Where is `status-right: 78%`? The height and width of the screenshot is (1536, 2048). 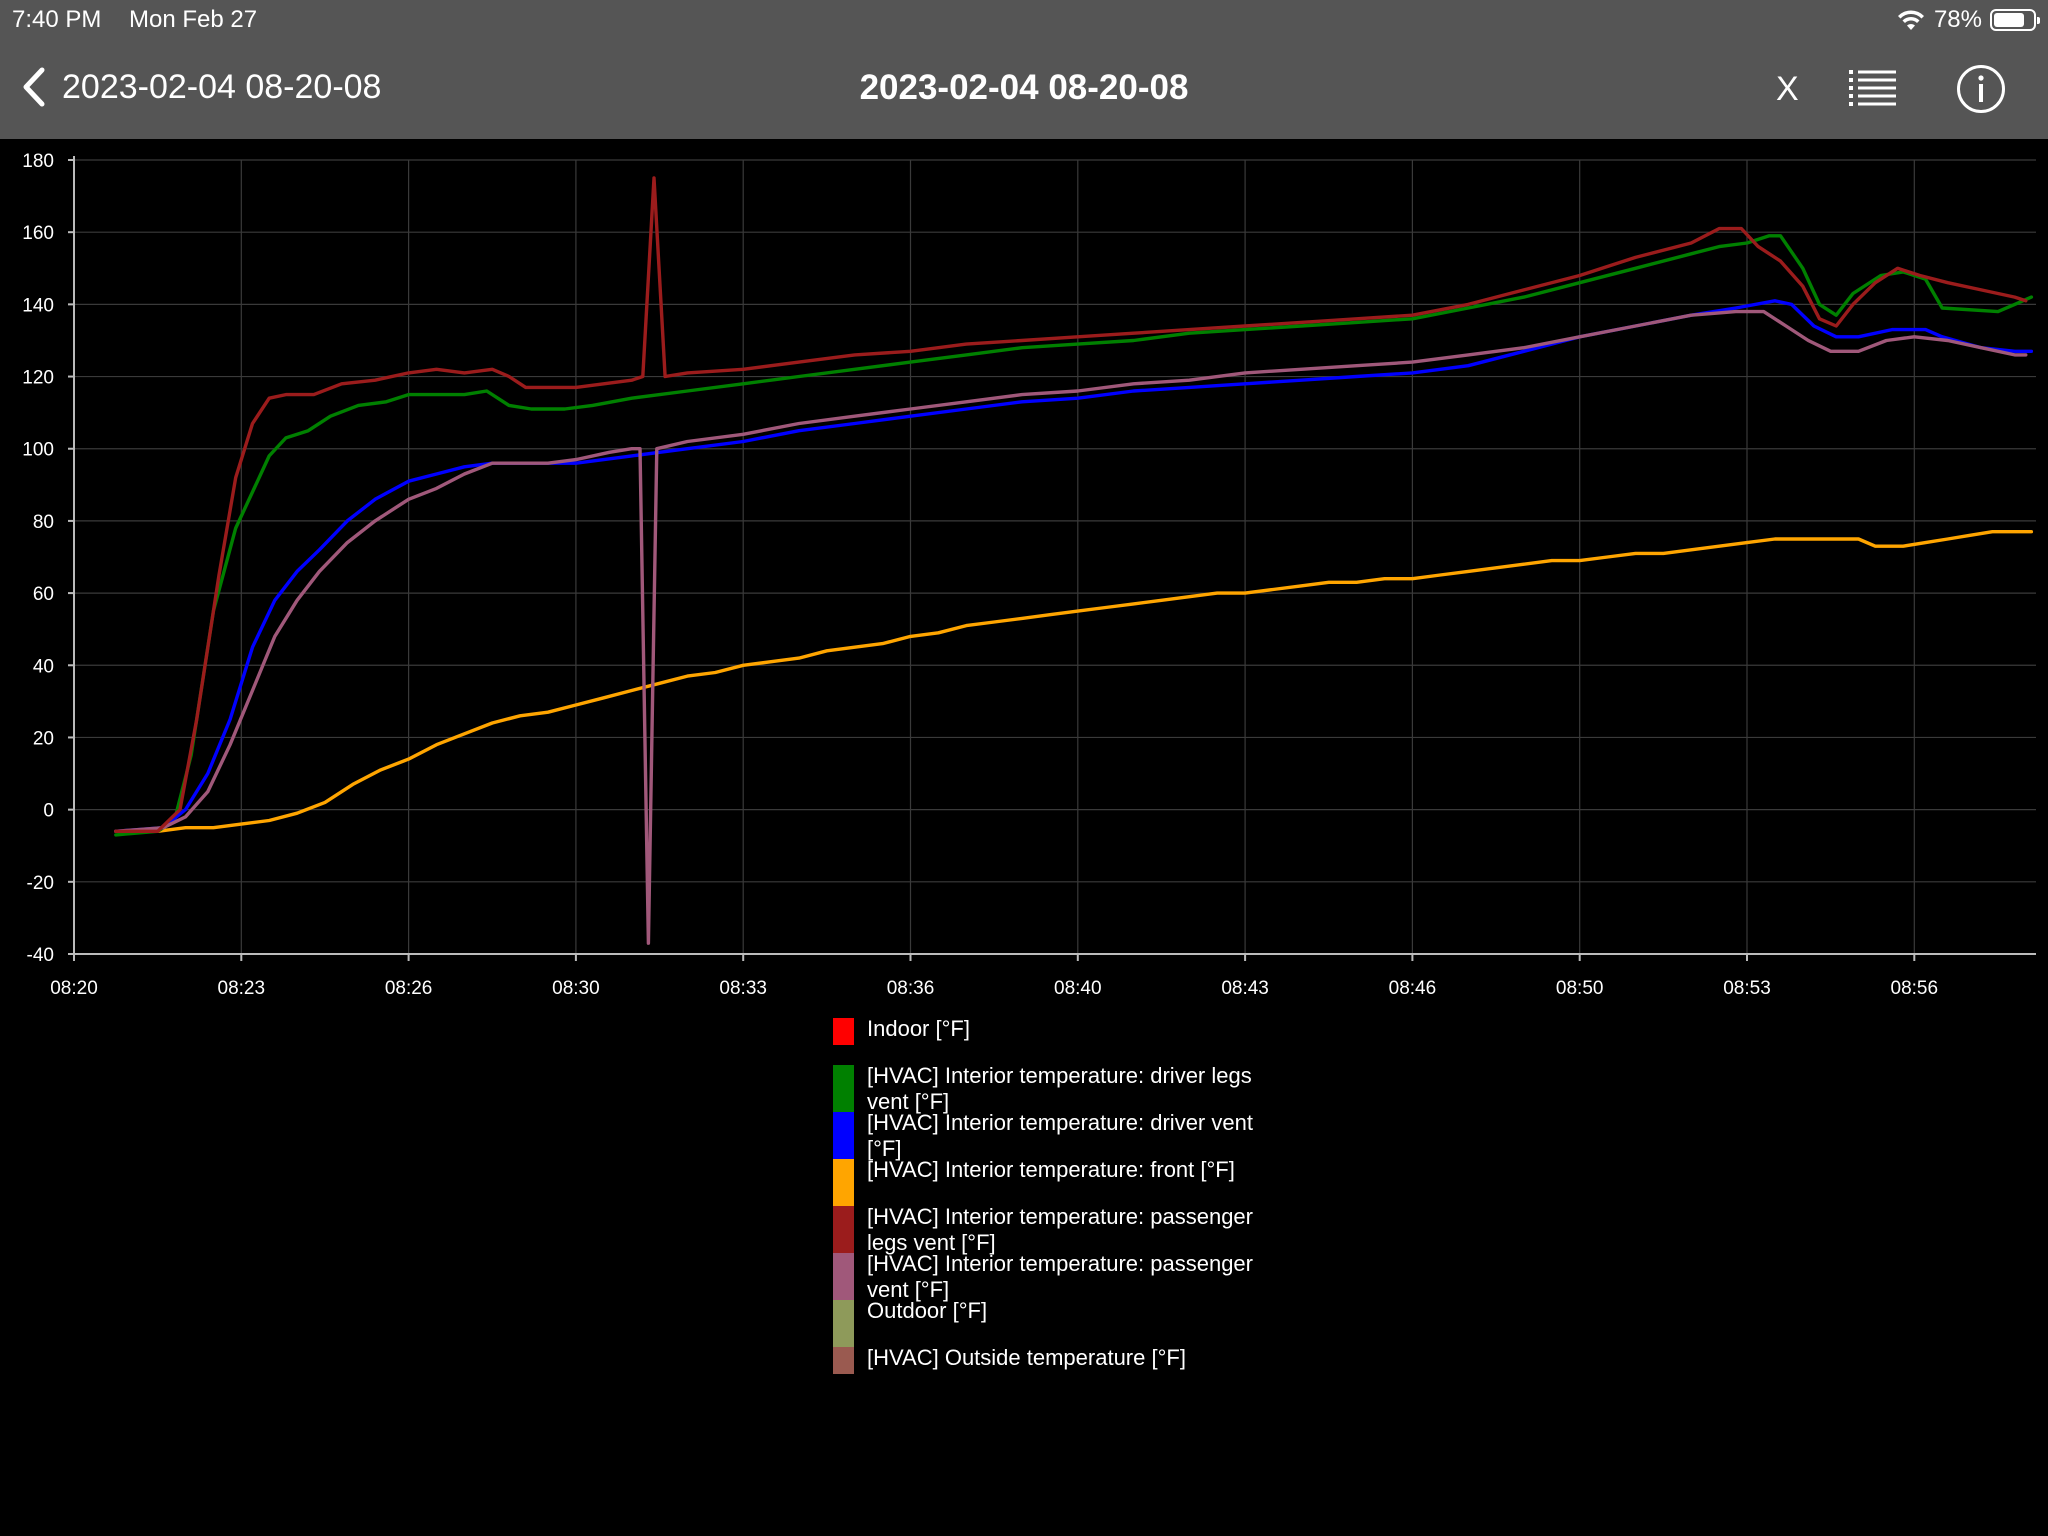
status-right: 78% is located at coordinates (1968, 20).